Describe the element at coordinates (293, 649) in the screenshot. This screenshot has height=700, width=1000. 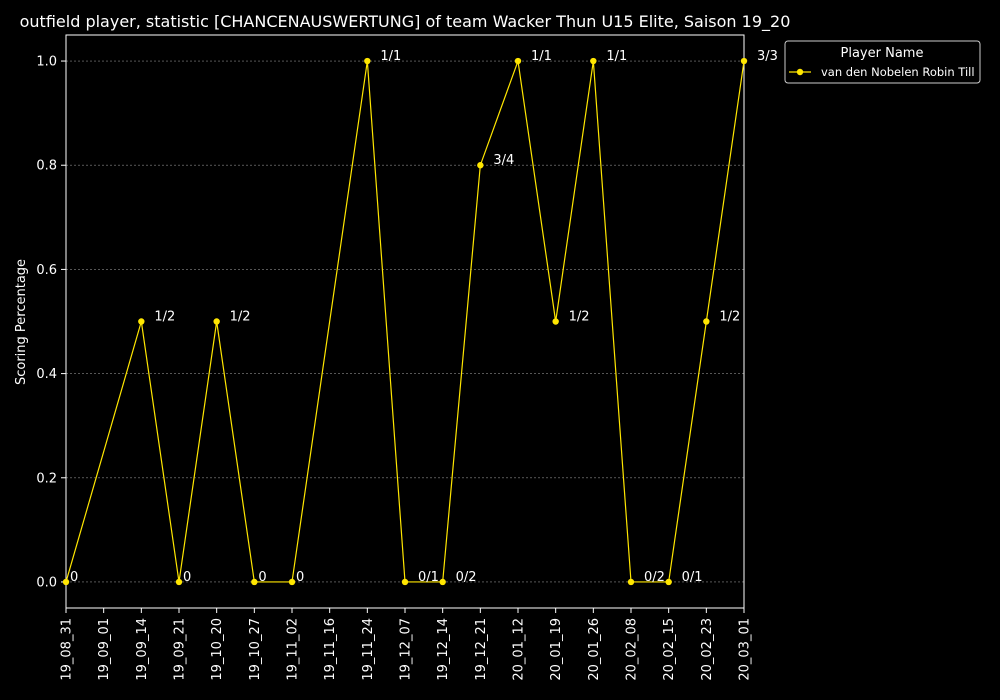
I see `x-tick-label: 19_11_02` at that location.